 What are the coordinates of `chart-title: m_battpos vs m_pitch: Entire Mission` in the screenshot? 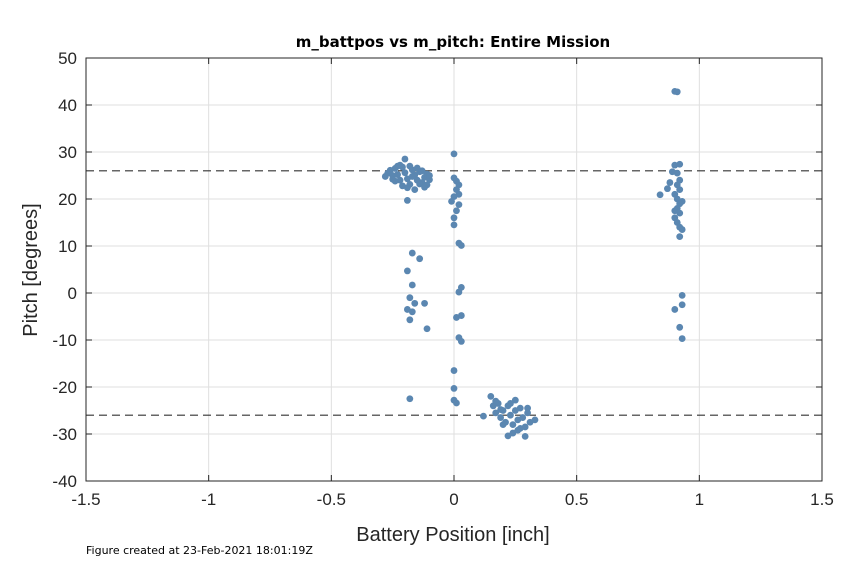 It's located at (453, 42).